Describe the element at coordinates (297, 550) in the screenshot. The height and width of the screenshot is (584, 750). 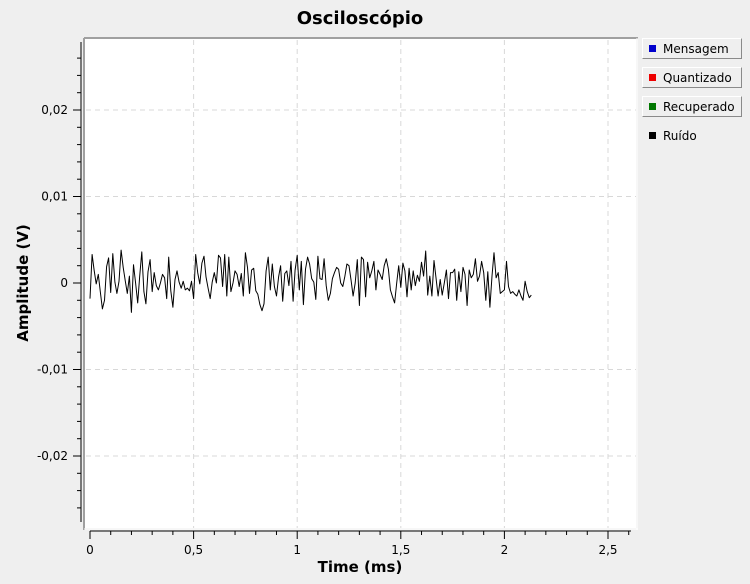
I see `x-tick-label: 1` at that location.